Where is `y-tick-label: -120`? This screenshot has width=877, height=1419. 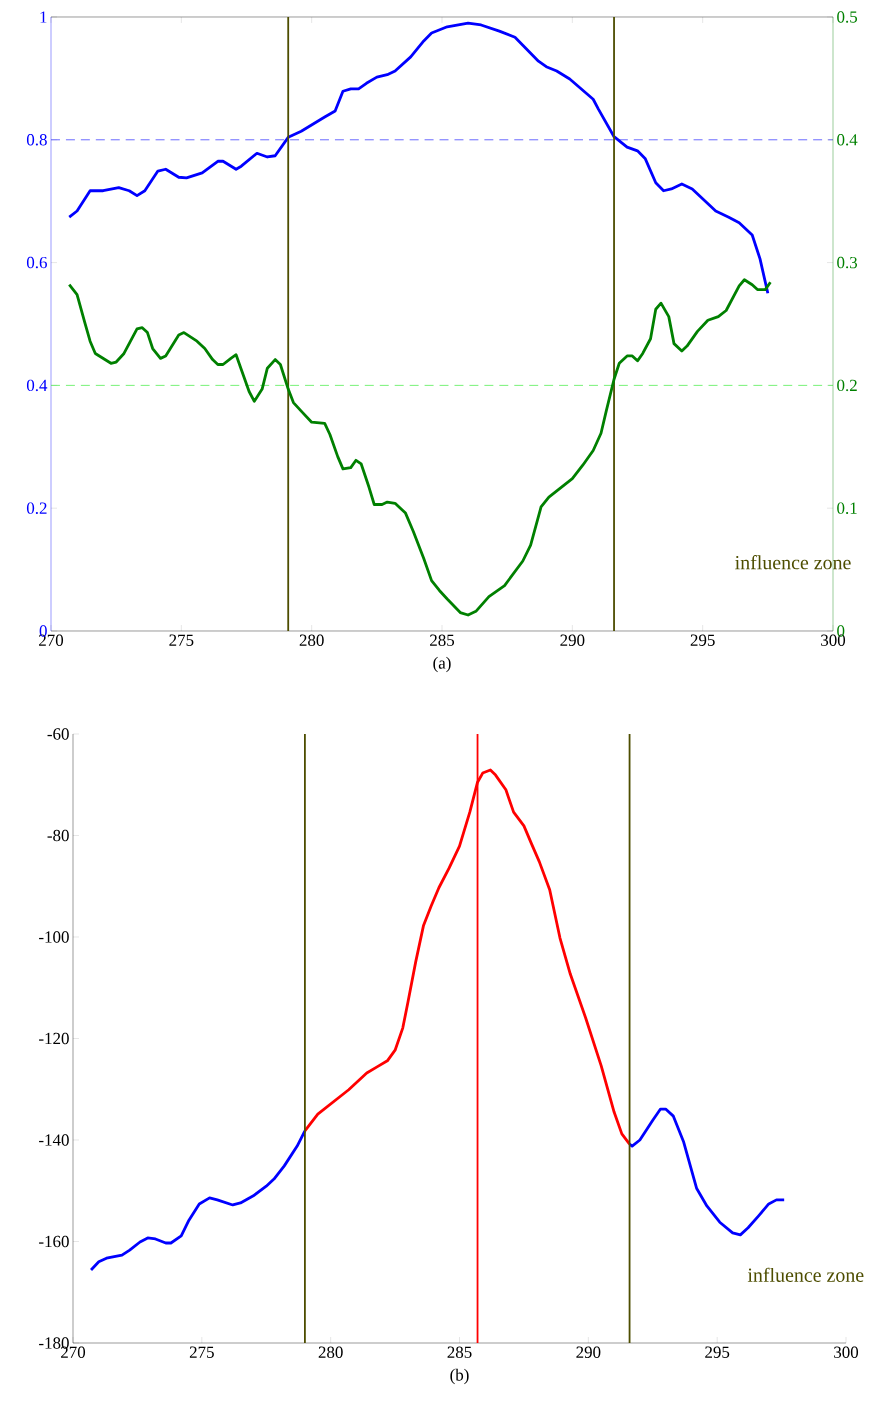
y-tick-label: -120 is located at coordinates (54, 1038).